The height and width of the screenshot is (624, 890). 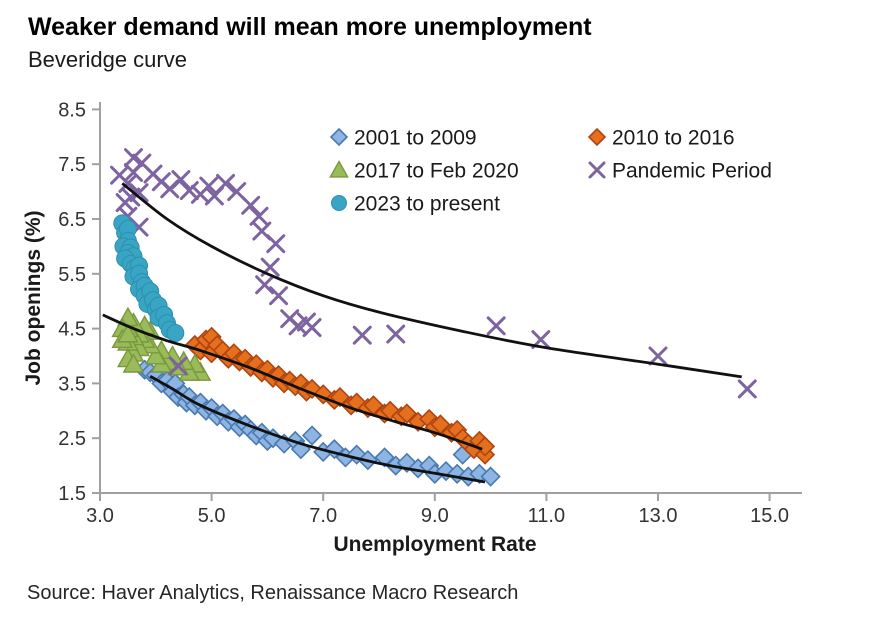 I want to click on legend-item-2017-to-feb-2020: 2017 to Feb 2020, so click(x=424, y=171).